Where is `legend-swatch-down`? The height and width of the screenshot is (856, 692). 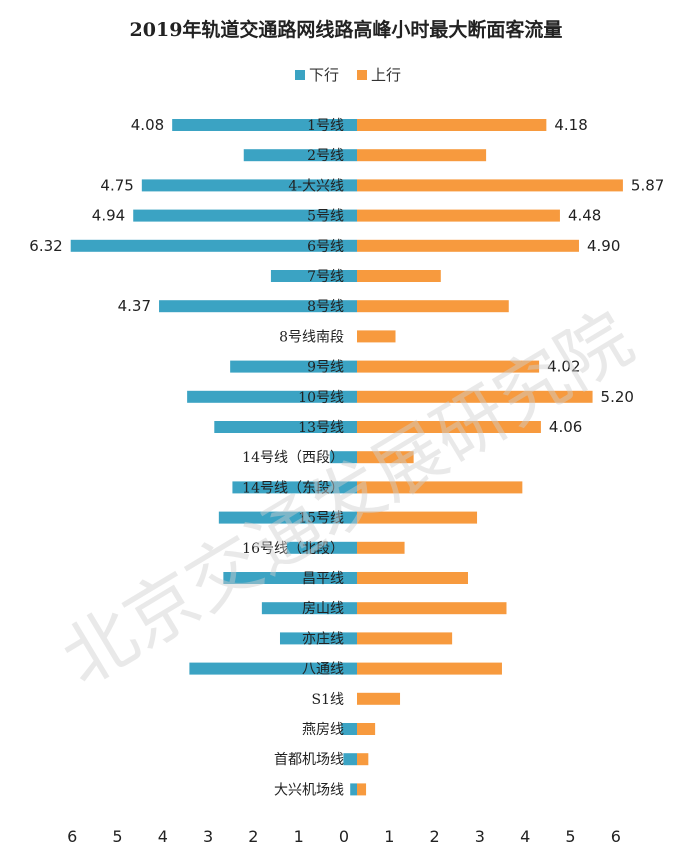 legend-swatch-down is located at coordinates (300, 75).